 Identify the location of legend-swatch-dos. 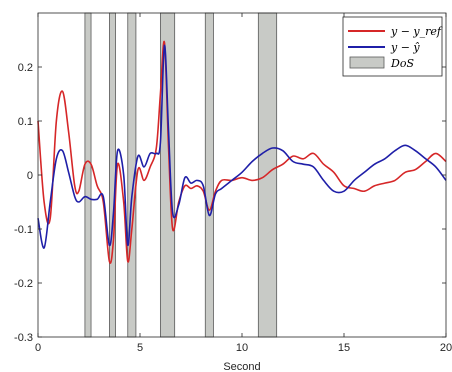
(367, 62).